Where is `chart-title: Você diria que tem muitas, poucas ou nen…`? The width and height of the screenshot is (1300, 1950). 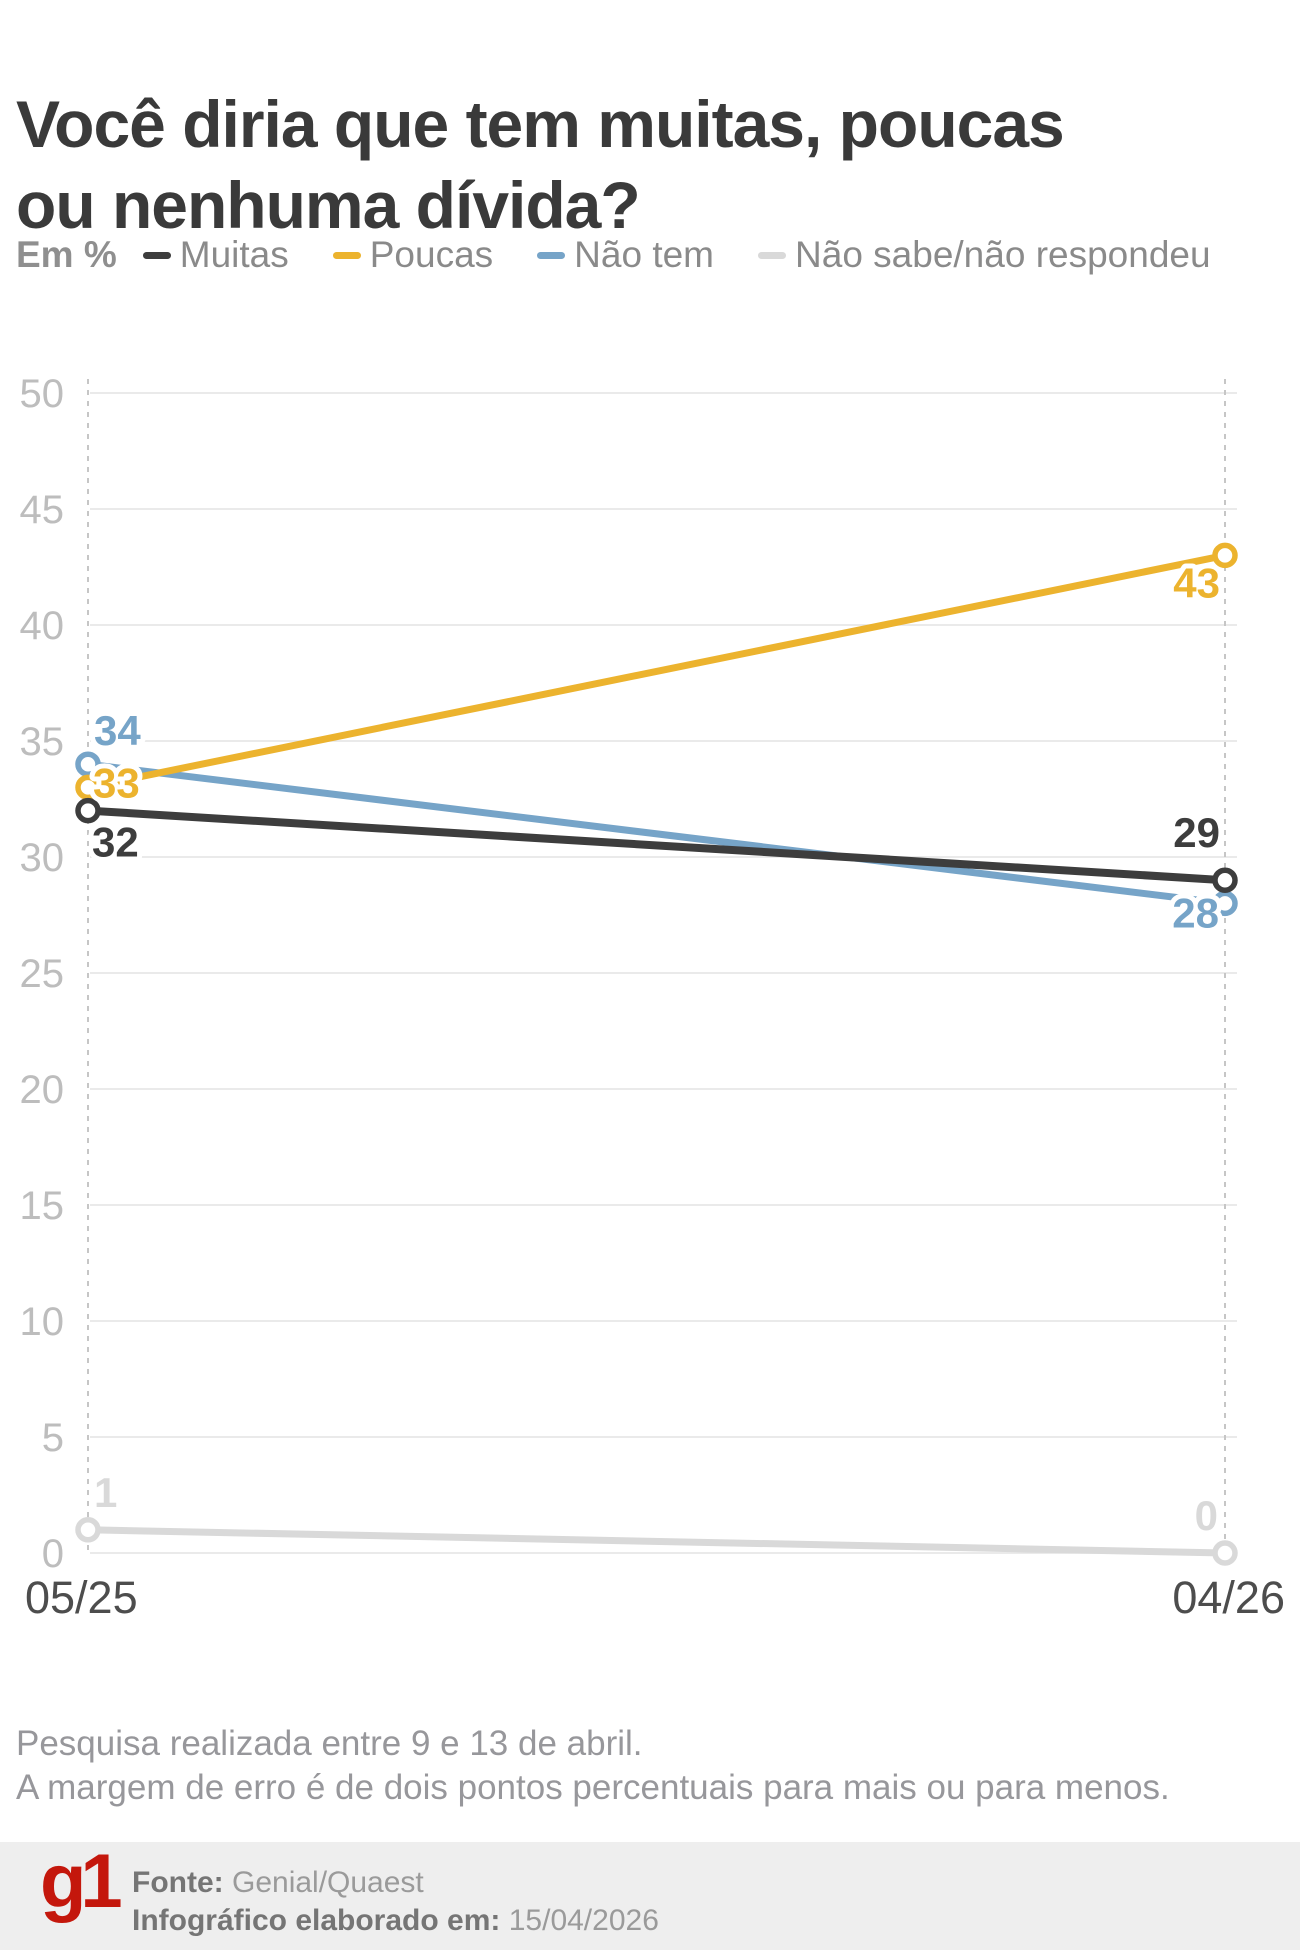
chart-title: Você diria que tem muitas, poucas ou nen… is located at coordinates (540, 165).